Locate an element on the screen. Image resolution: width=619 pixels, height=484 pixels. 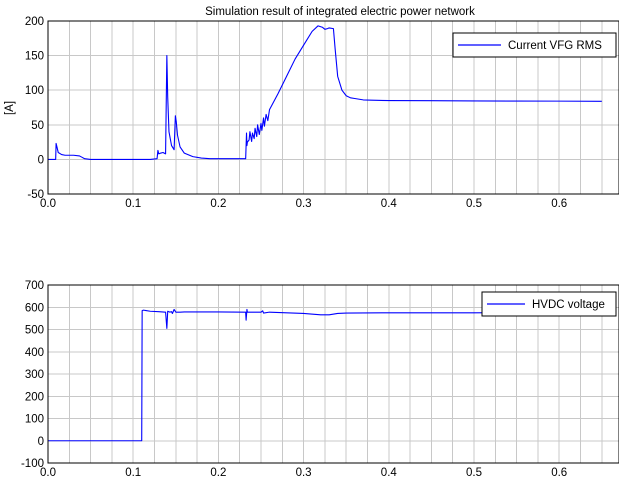
legend: HVDC voltage is located at coordinates (549, 304).